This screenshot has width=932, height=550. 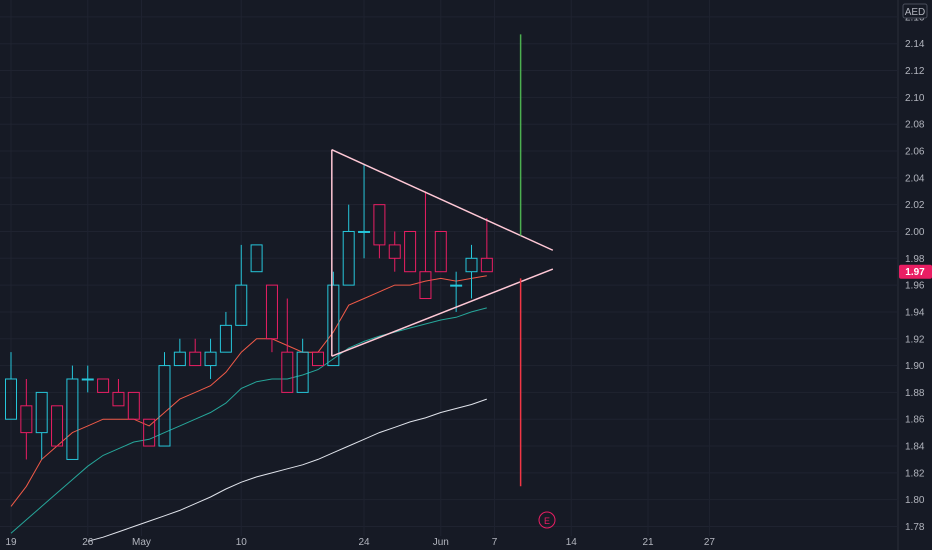 I want to click on last-price-box, so click(x=915, y=271).